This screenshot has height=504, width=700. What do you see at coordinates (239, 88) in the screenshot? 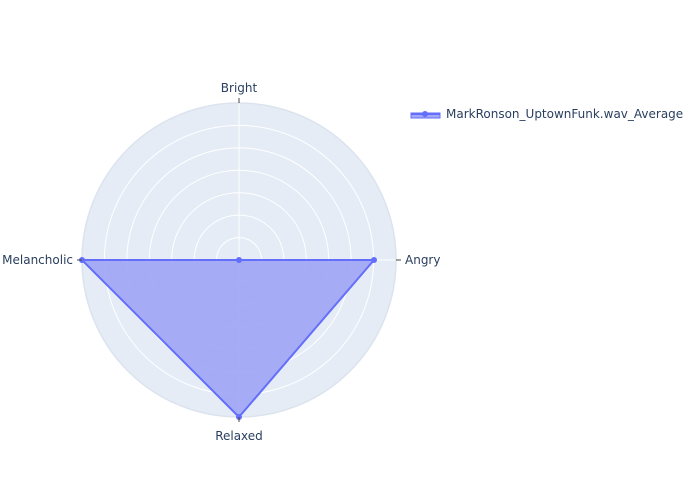
I see `axis-label-bright: Bright` at bounding box center [239, 88].